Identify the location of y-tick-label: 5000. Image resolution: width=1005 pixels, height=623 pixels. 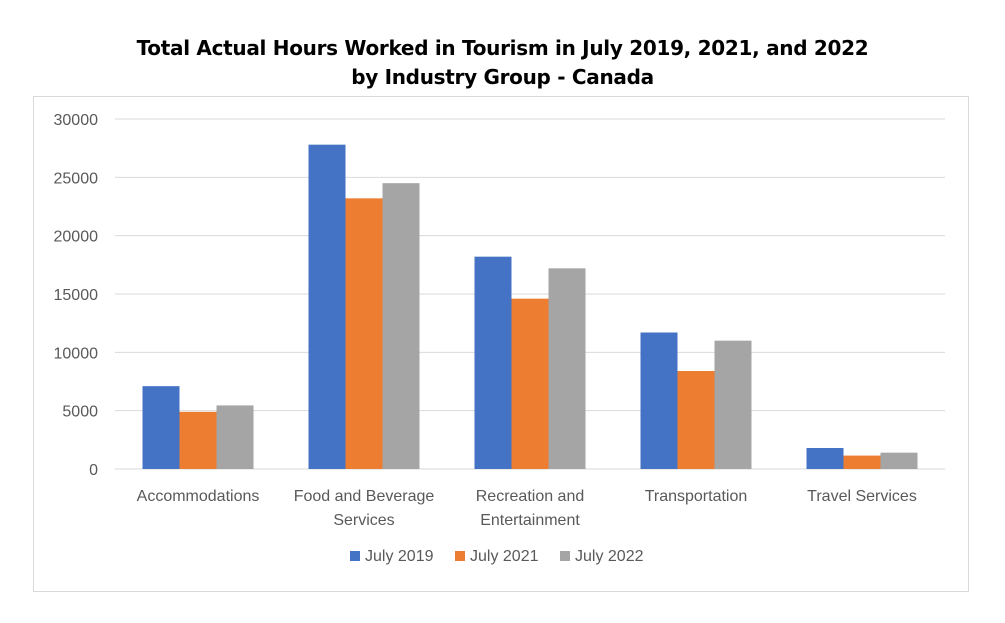
(80, 412).